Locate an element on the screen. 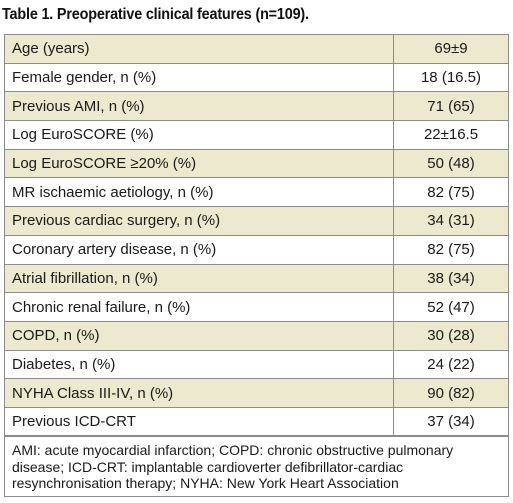 This screenshot has height=503, width=513. row-label: Log EuroSCORE ≥20% (%) is located at coordinates (199, 163).